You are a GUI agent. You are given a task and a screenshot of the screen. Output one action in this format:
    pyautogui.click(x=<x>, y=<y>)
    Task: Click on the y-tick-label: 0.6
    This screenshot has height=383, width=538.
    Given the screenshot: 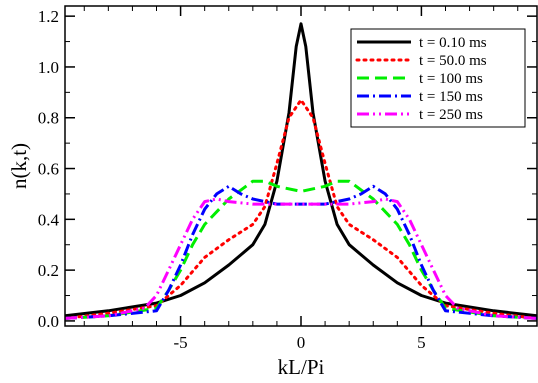 What is the action you would take?
    pyautogui.click(x=48, y=169)
    